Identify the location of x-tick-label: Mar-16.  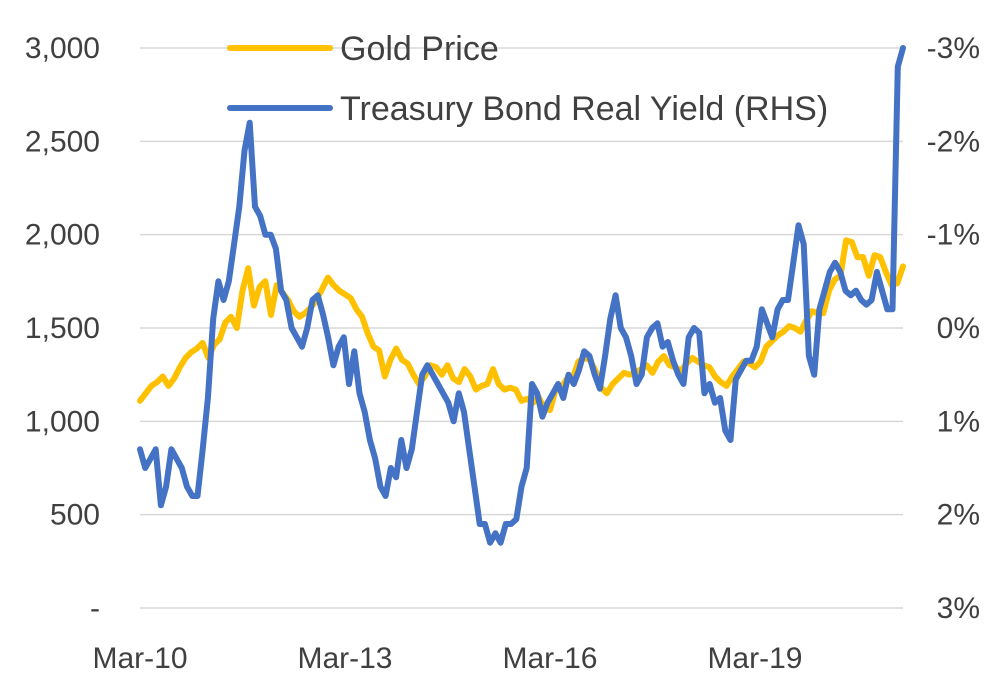
(549, 658).